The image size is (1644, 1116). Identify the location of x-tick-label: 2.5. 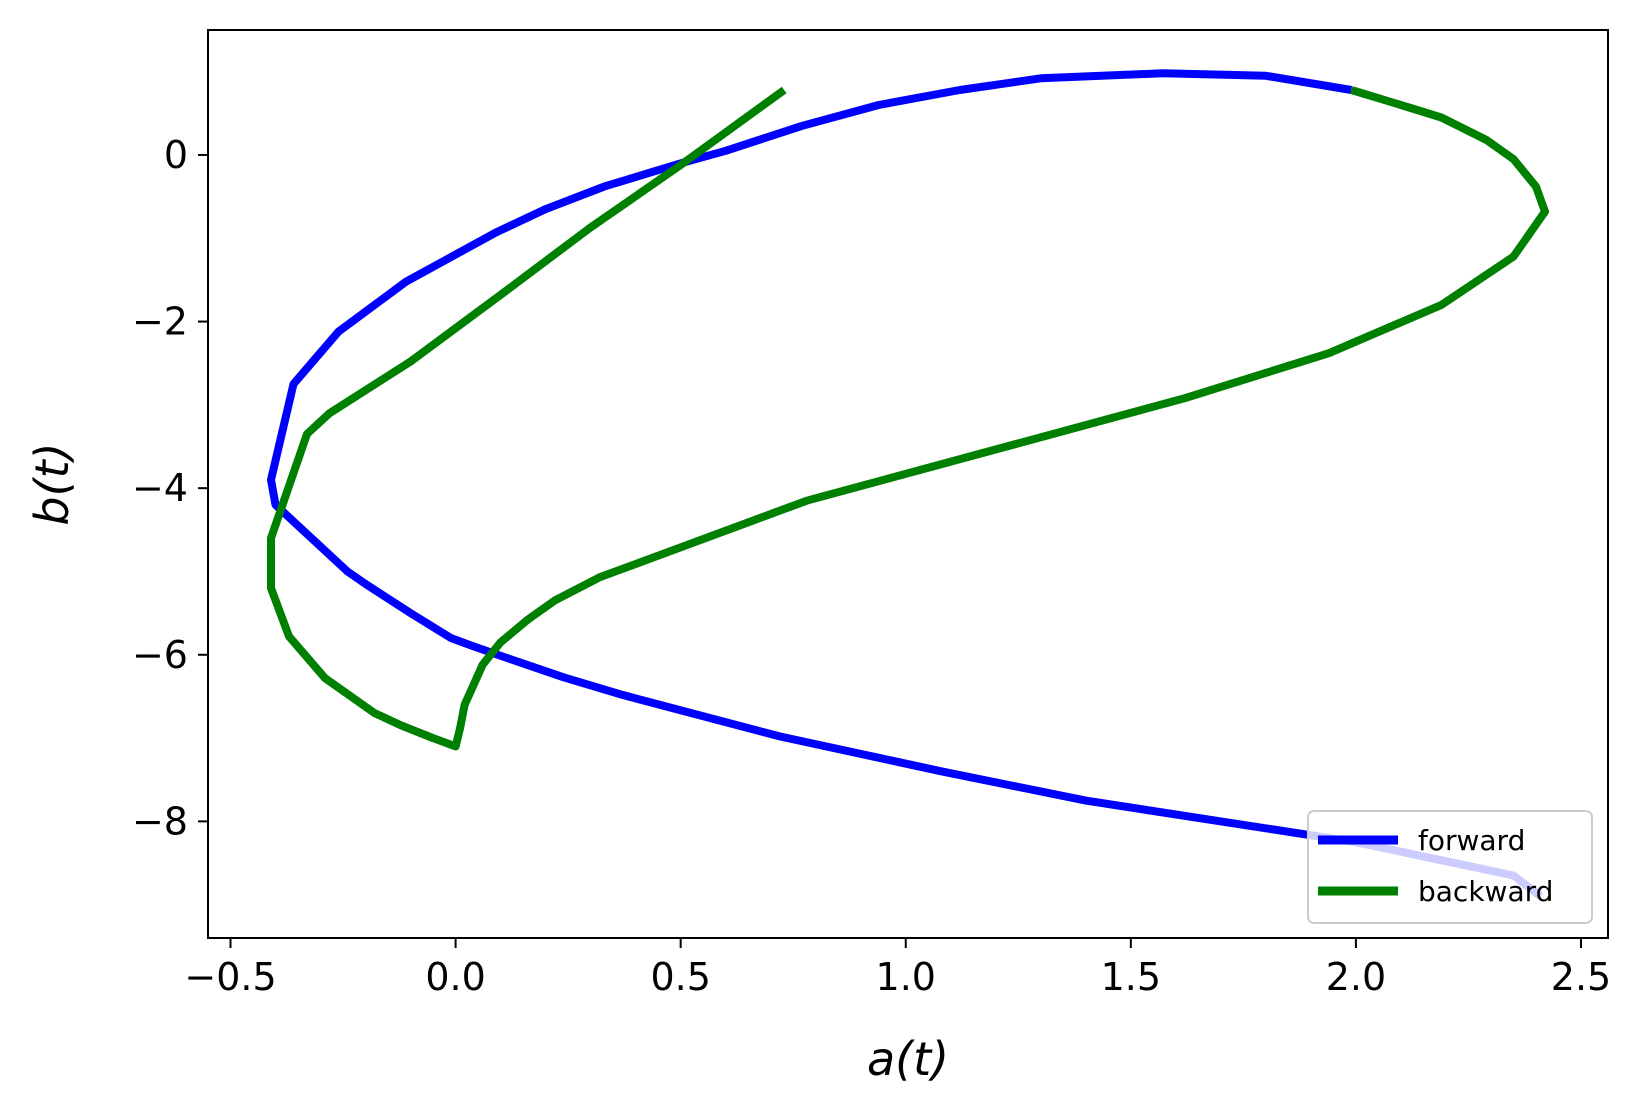
(1581, 977).